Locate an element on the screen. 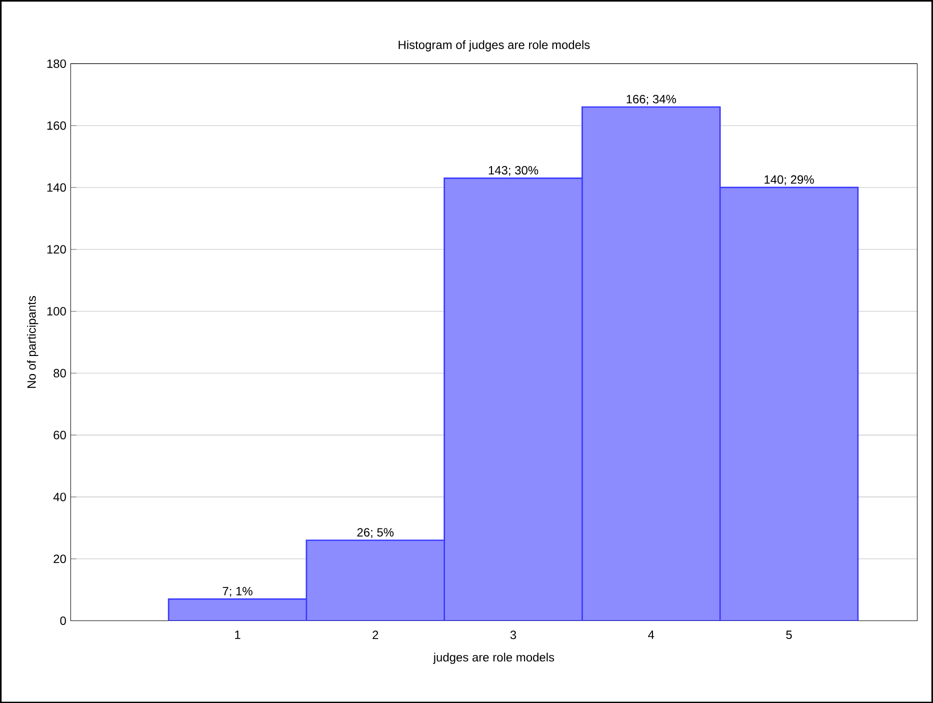  y-tick-label: 180 is located at coordinates (56, 63).